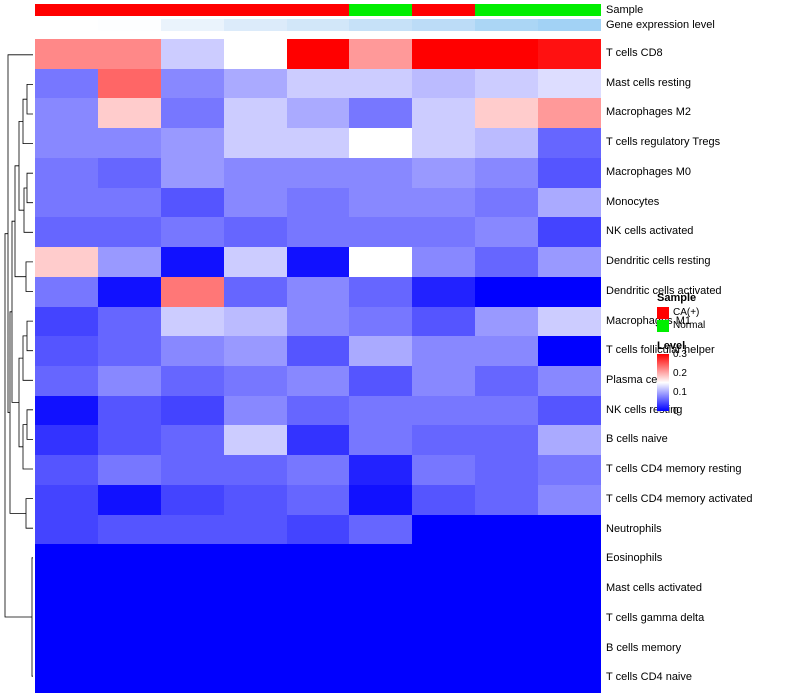  Describe the element at coordinates (634, 528) in the screenshot. I see `row-label: Neutrophils` at that location.